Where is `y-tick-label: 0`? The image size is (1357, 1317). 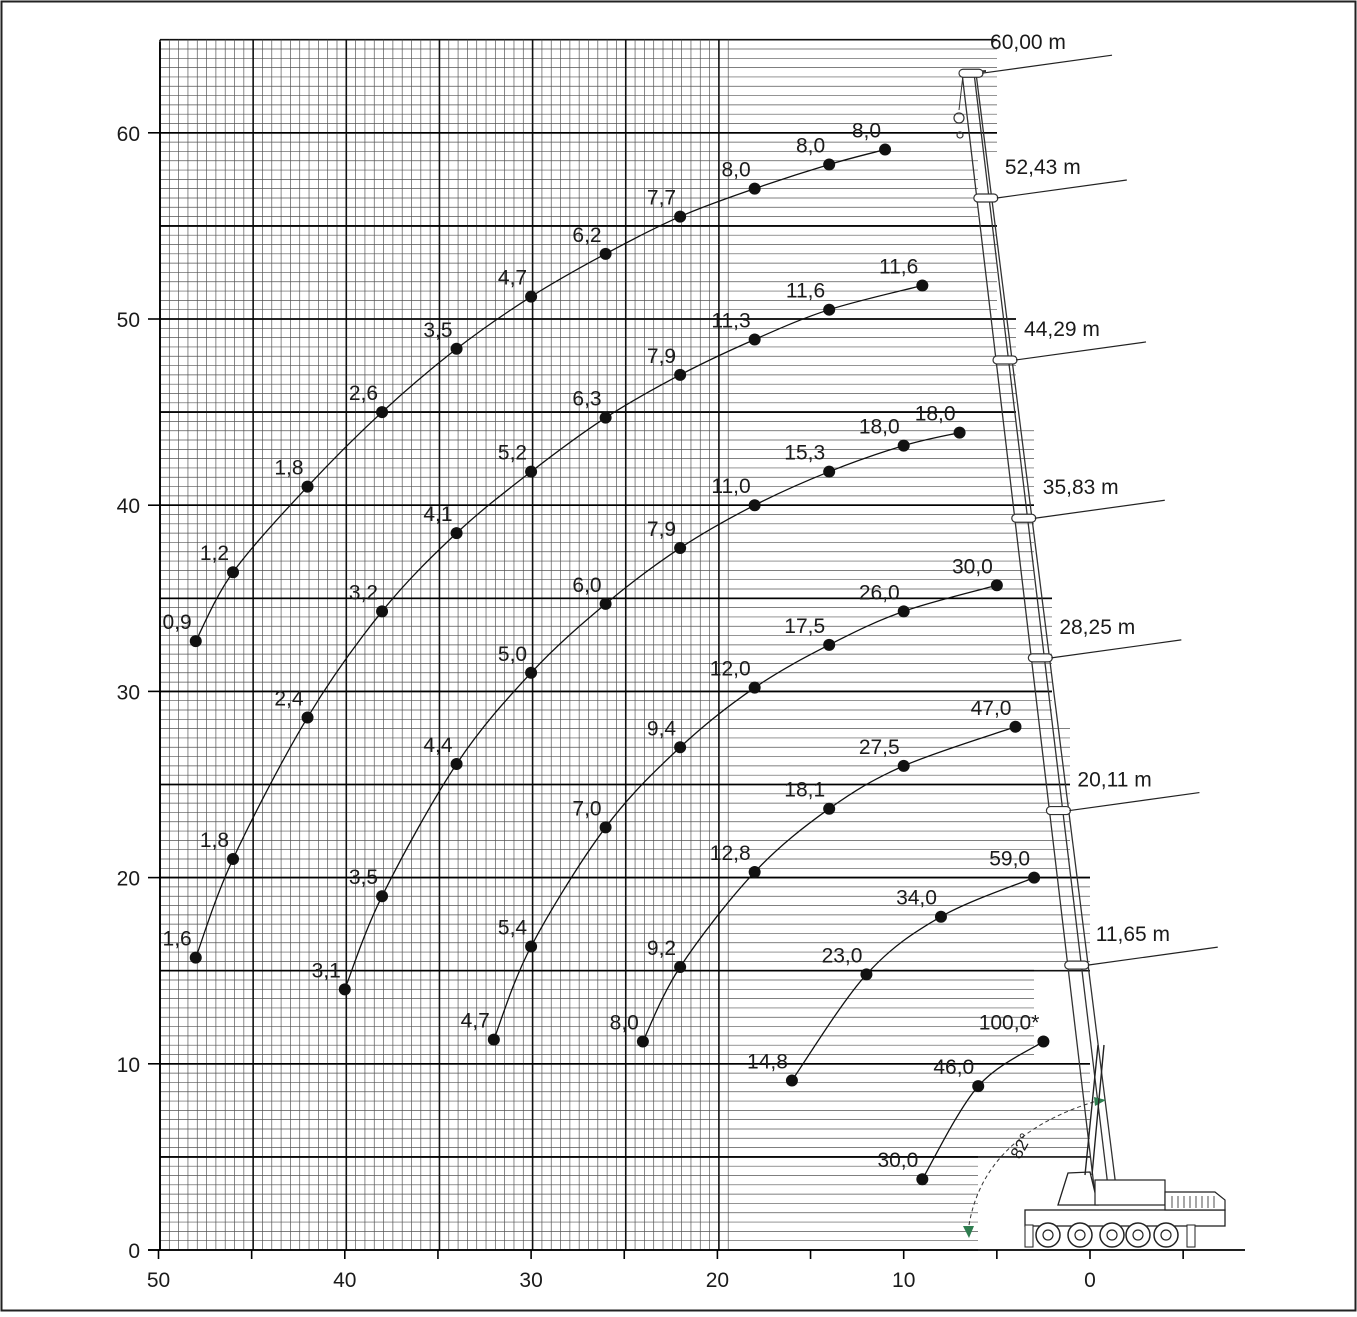
y-tick-label: 0 is located at coordinates (134, 1251).